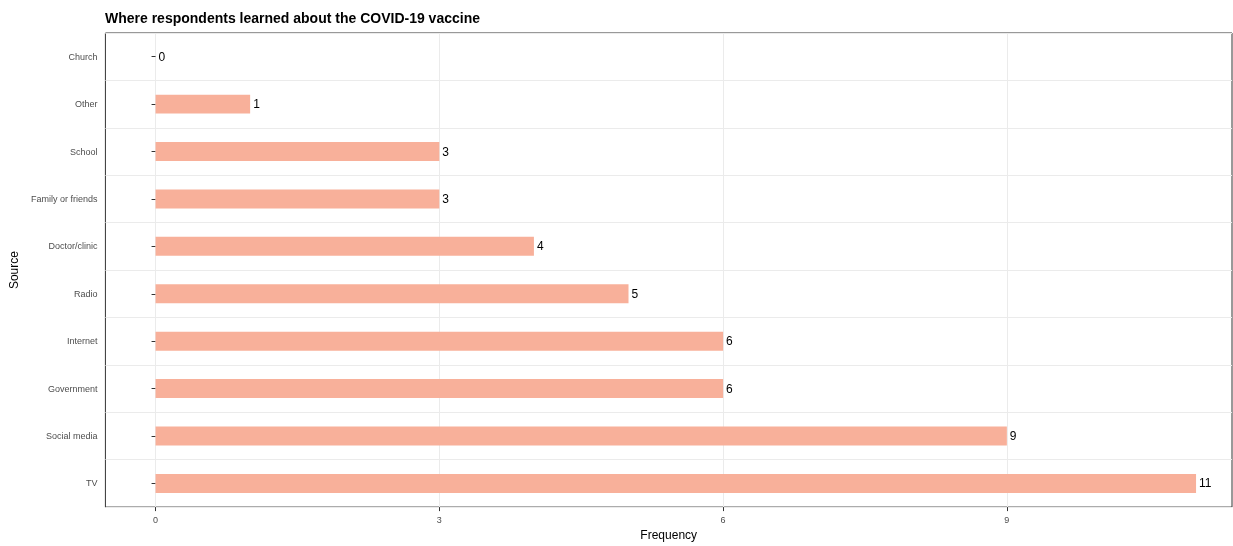  Describe the element at coordinates (723, 519) in the screenshot. I see `x-tick-label: 6` at that location.